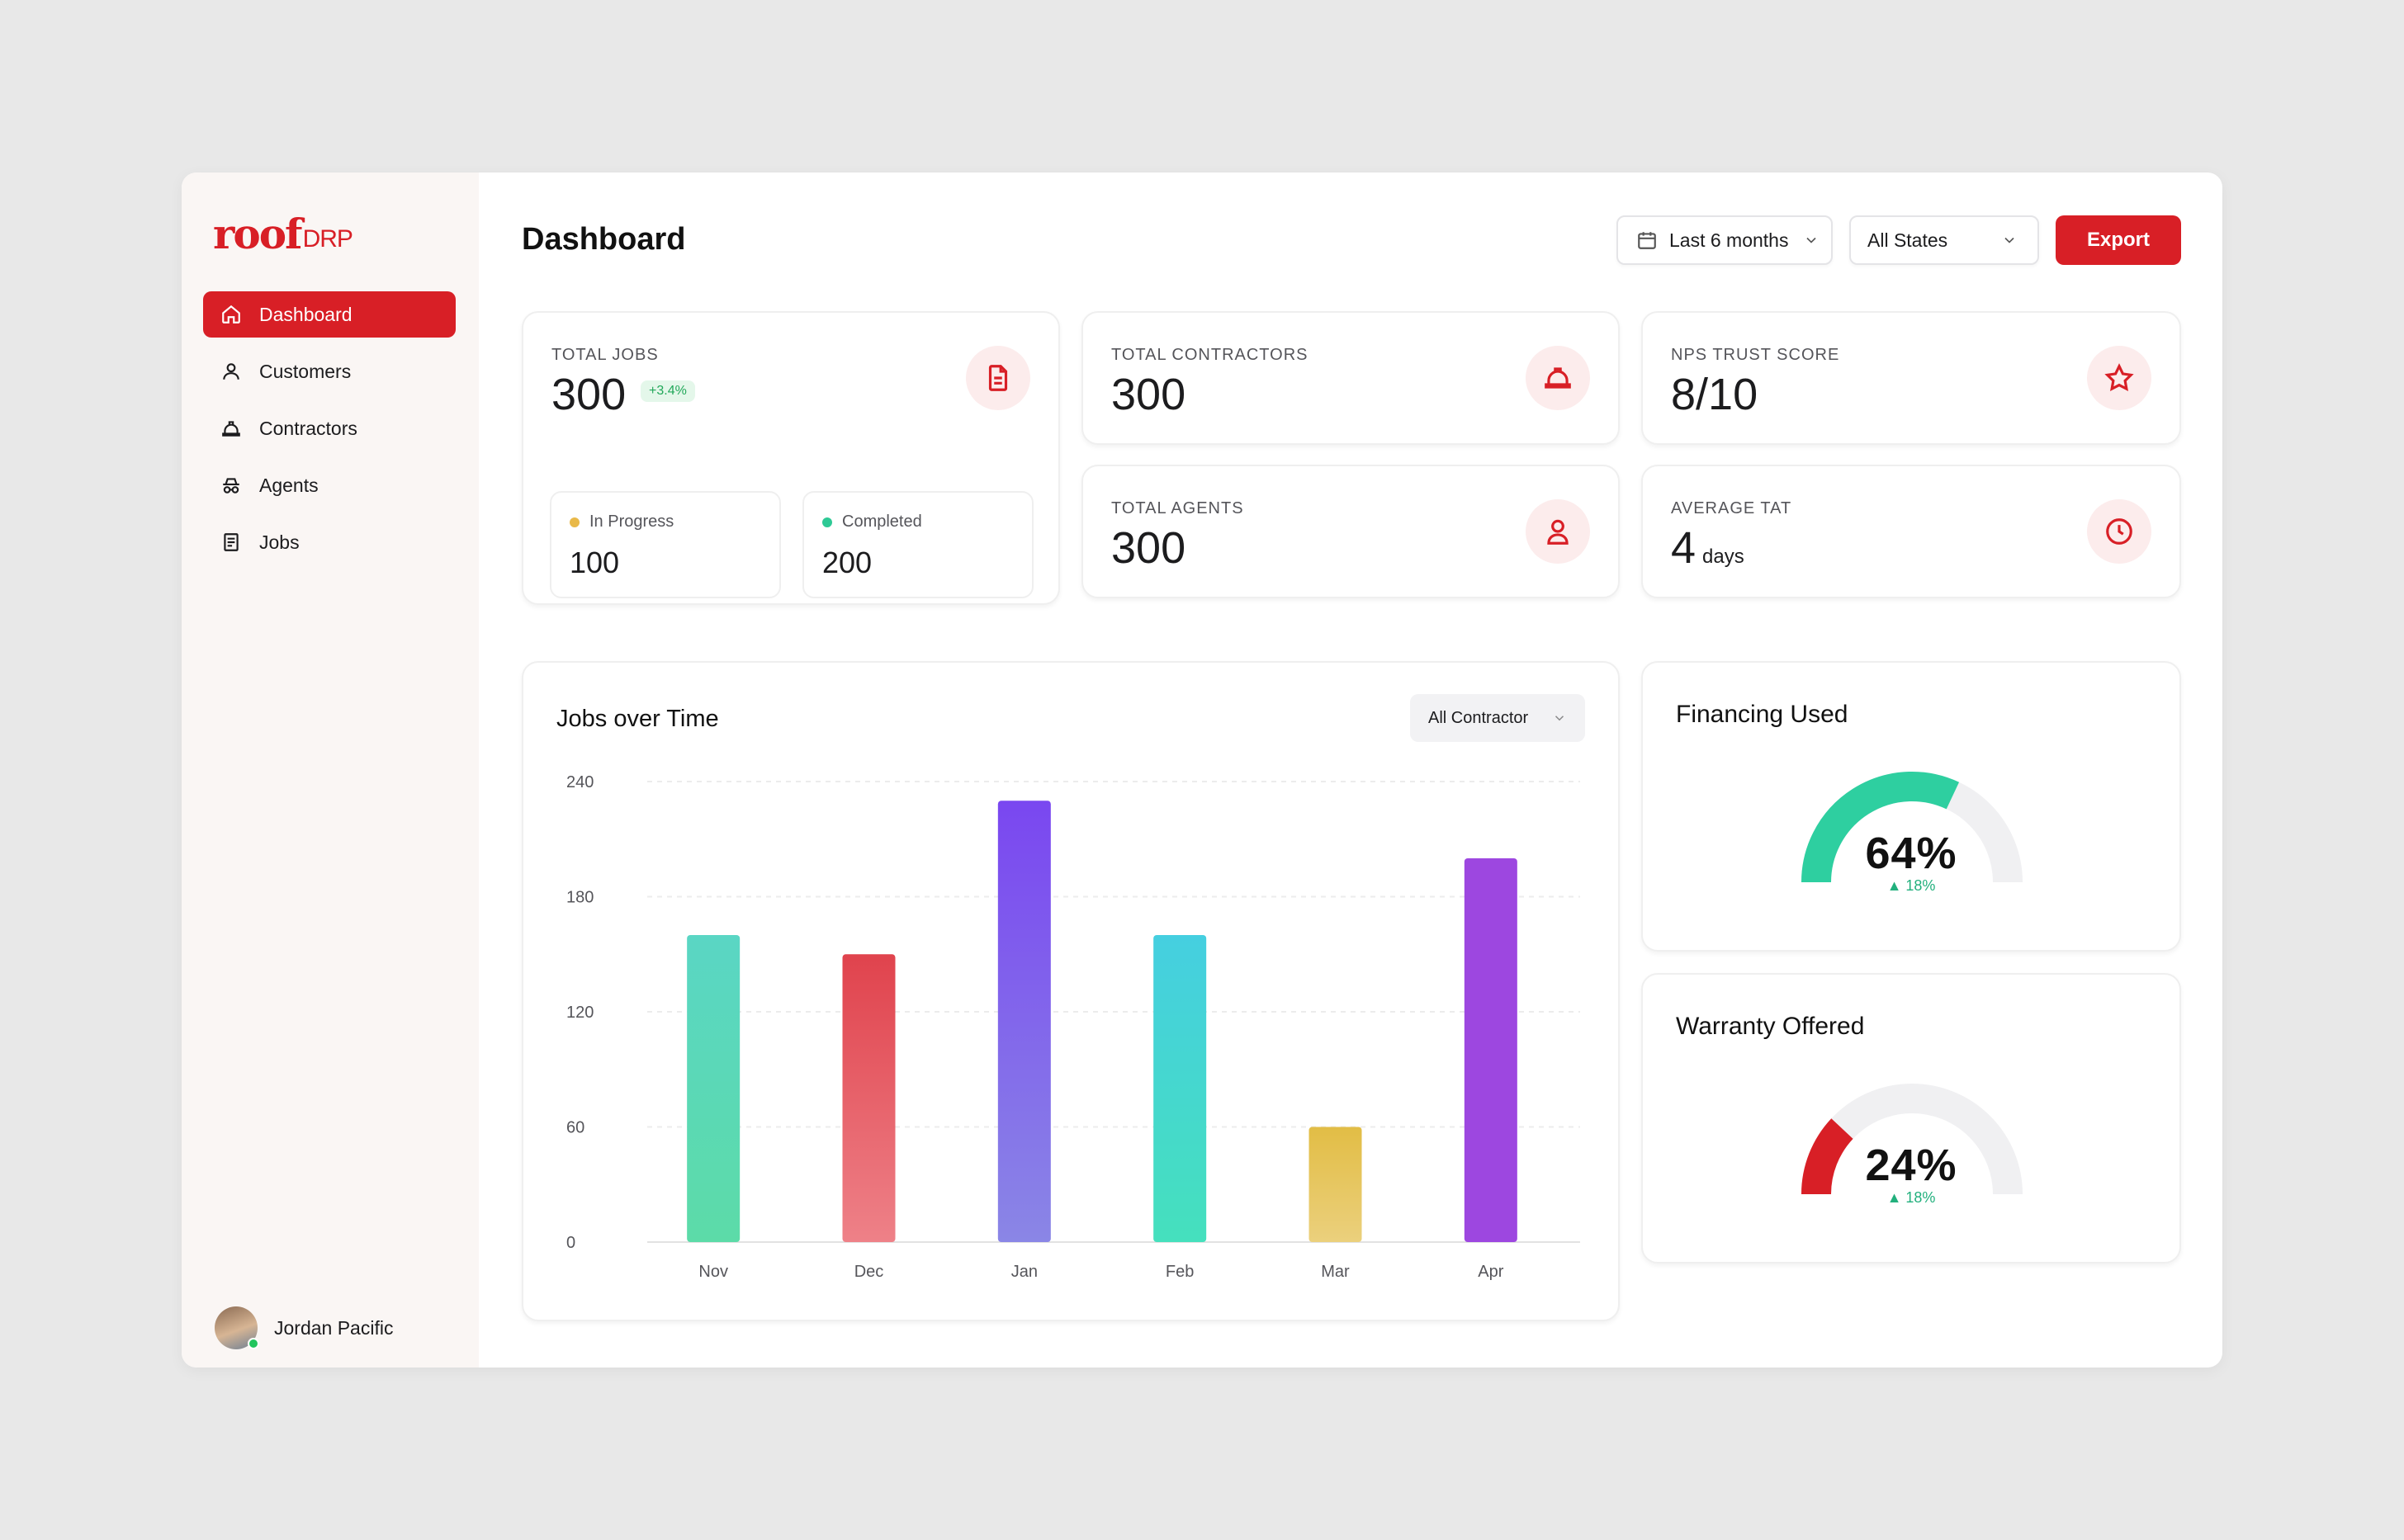  What do you see at coordinates (575, 1128) in the screenshot?
I see `y-tick-label: 60` at bounding box center [575, 1128].